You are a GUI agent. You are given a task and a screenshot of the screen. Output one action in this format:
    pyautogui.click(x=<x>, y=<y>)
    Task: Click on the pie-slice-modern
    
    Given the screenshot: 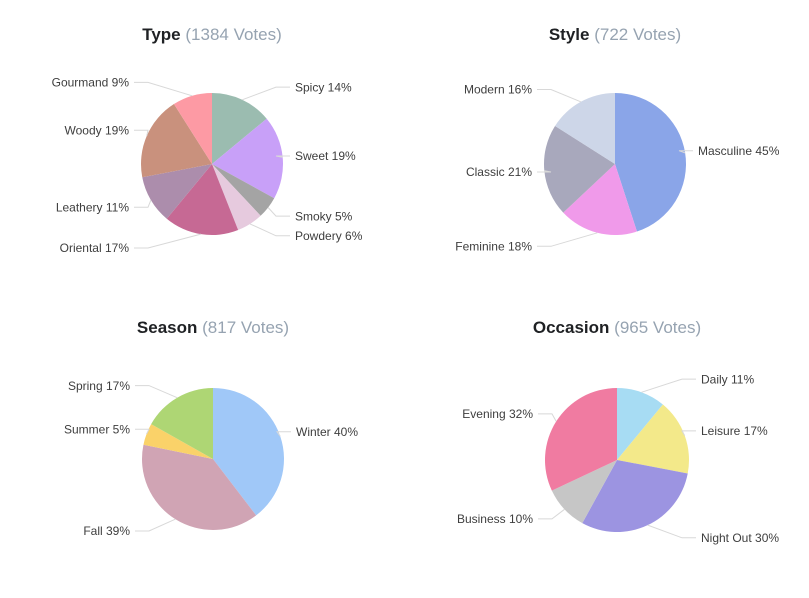 What is the action you would take?
    pyautogui.click(x=585, y=128)
    